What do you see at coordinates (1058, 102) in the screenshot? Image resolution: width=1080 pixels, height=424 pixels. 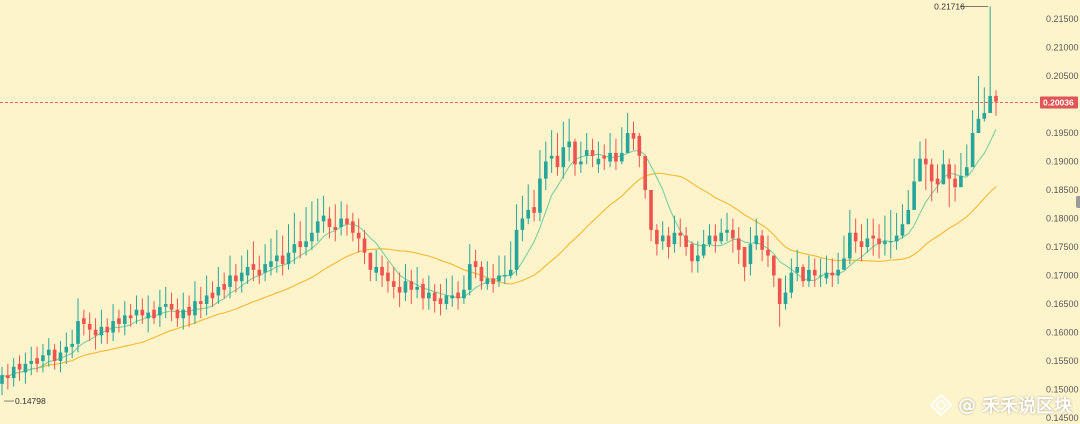 I see `current-price-label: 0.20036` at bounding box center [1058, 102].